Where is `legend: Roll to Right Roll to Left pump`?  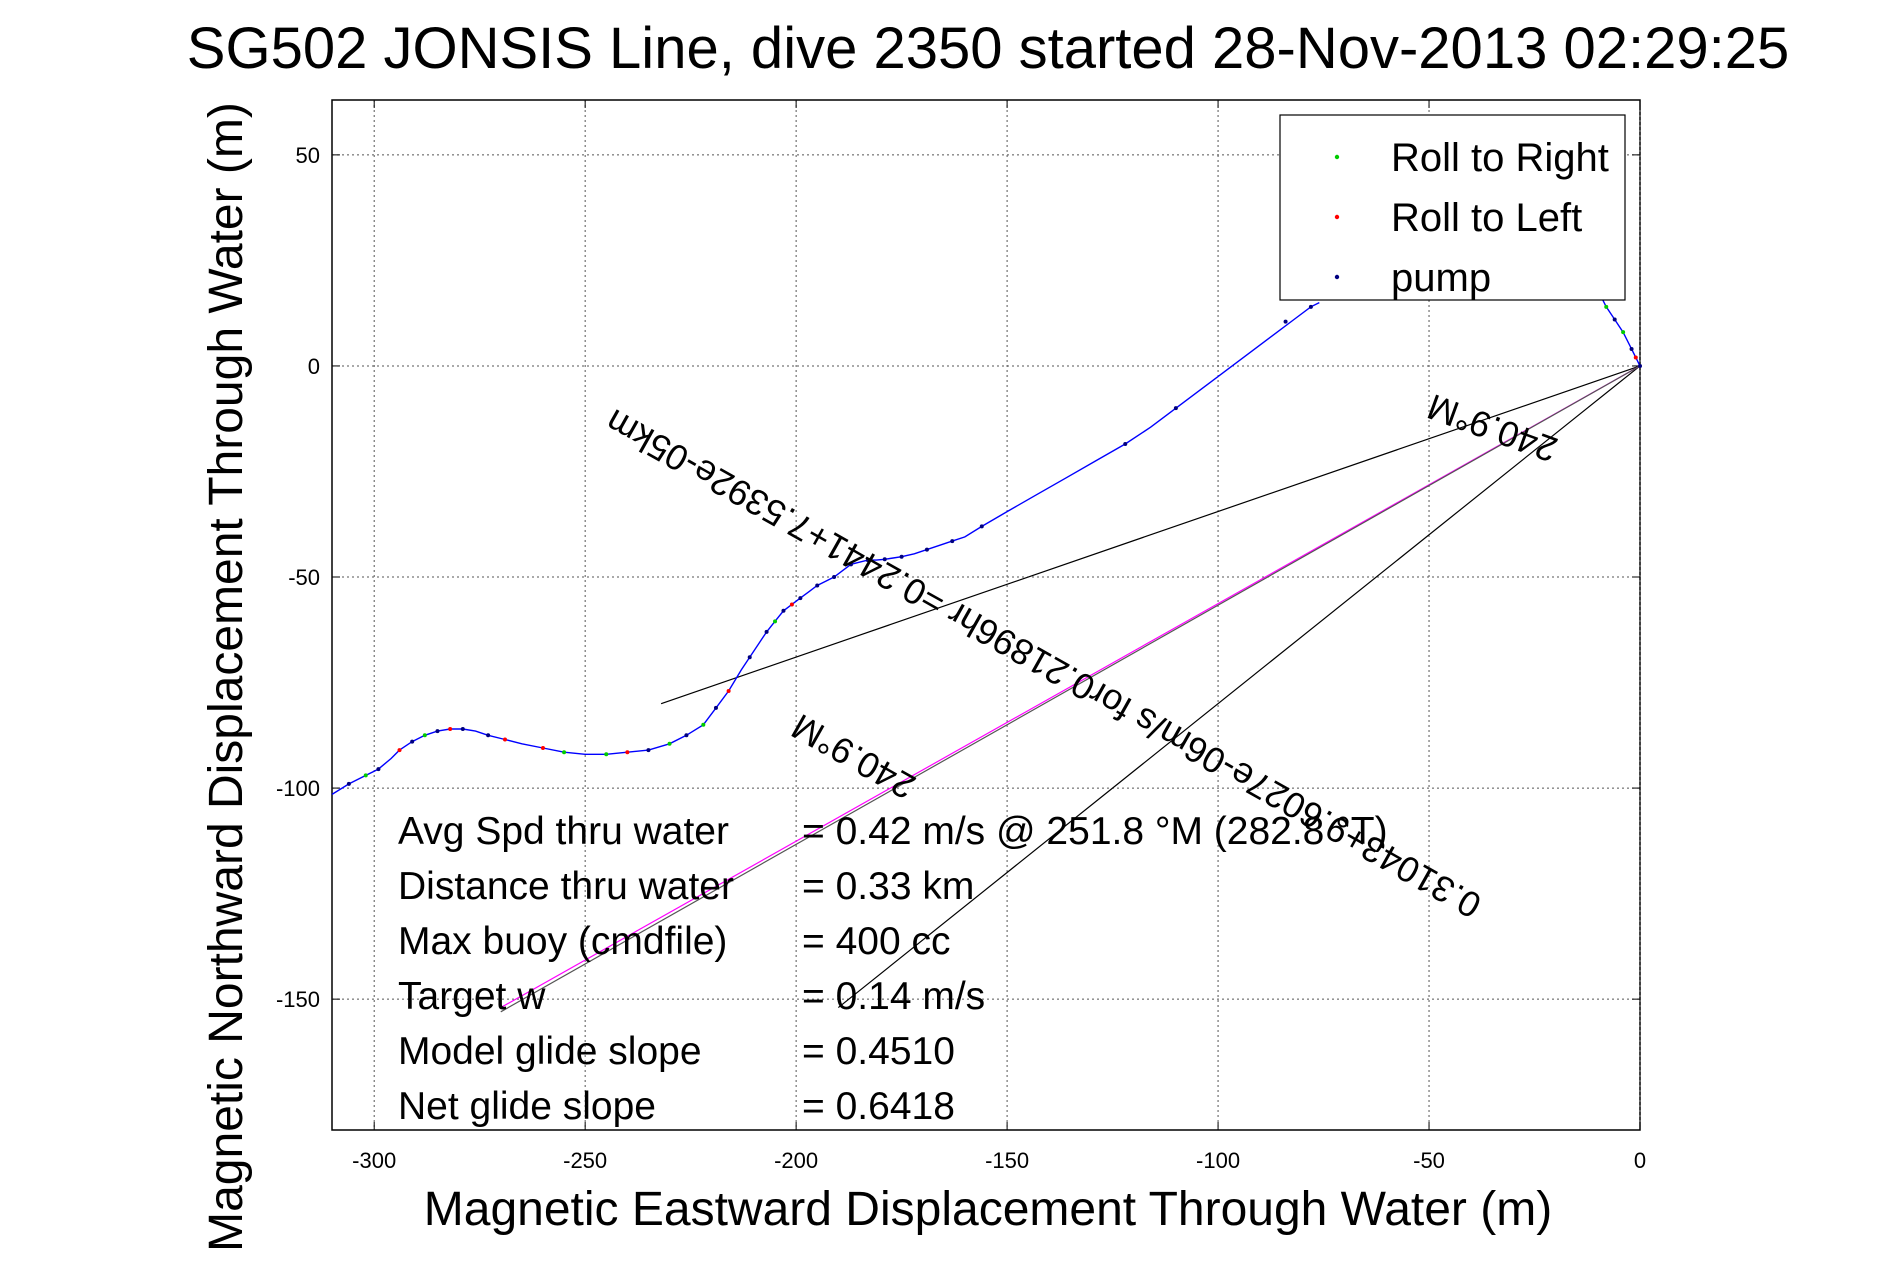
legend: Roll to Right Roll to Left pump is located at coordinates (1452, 207).